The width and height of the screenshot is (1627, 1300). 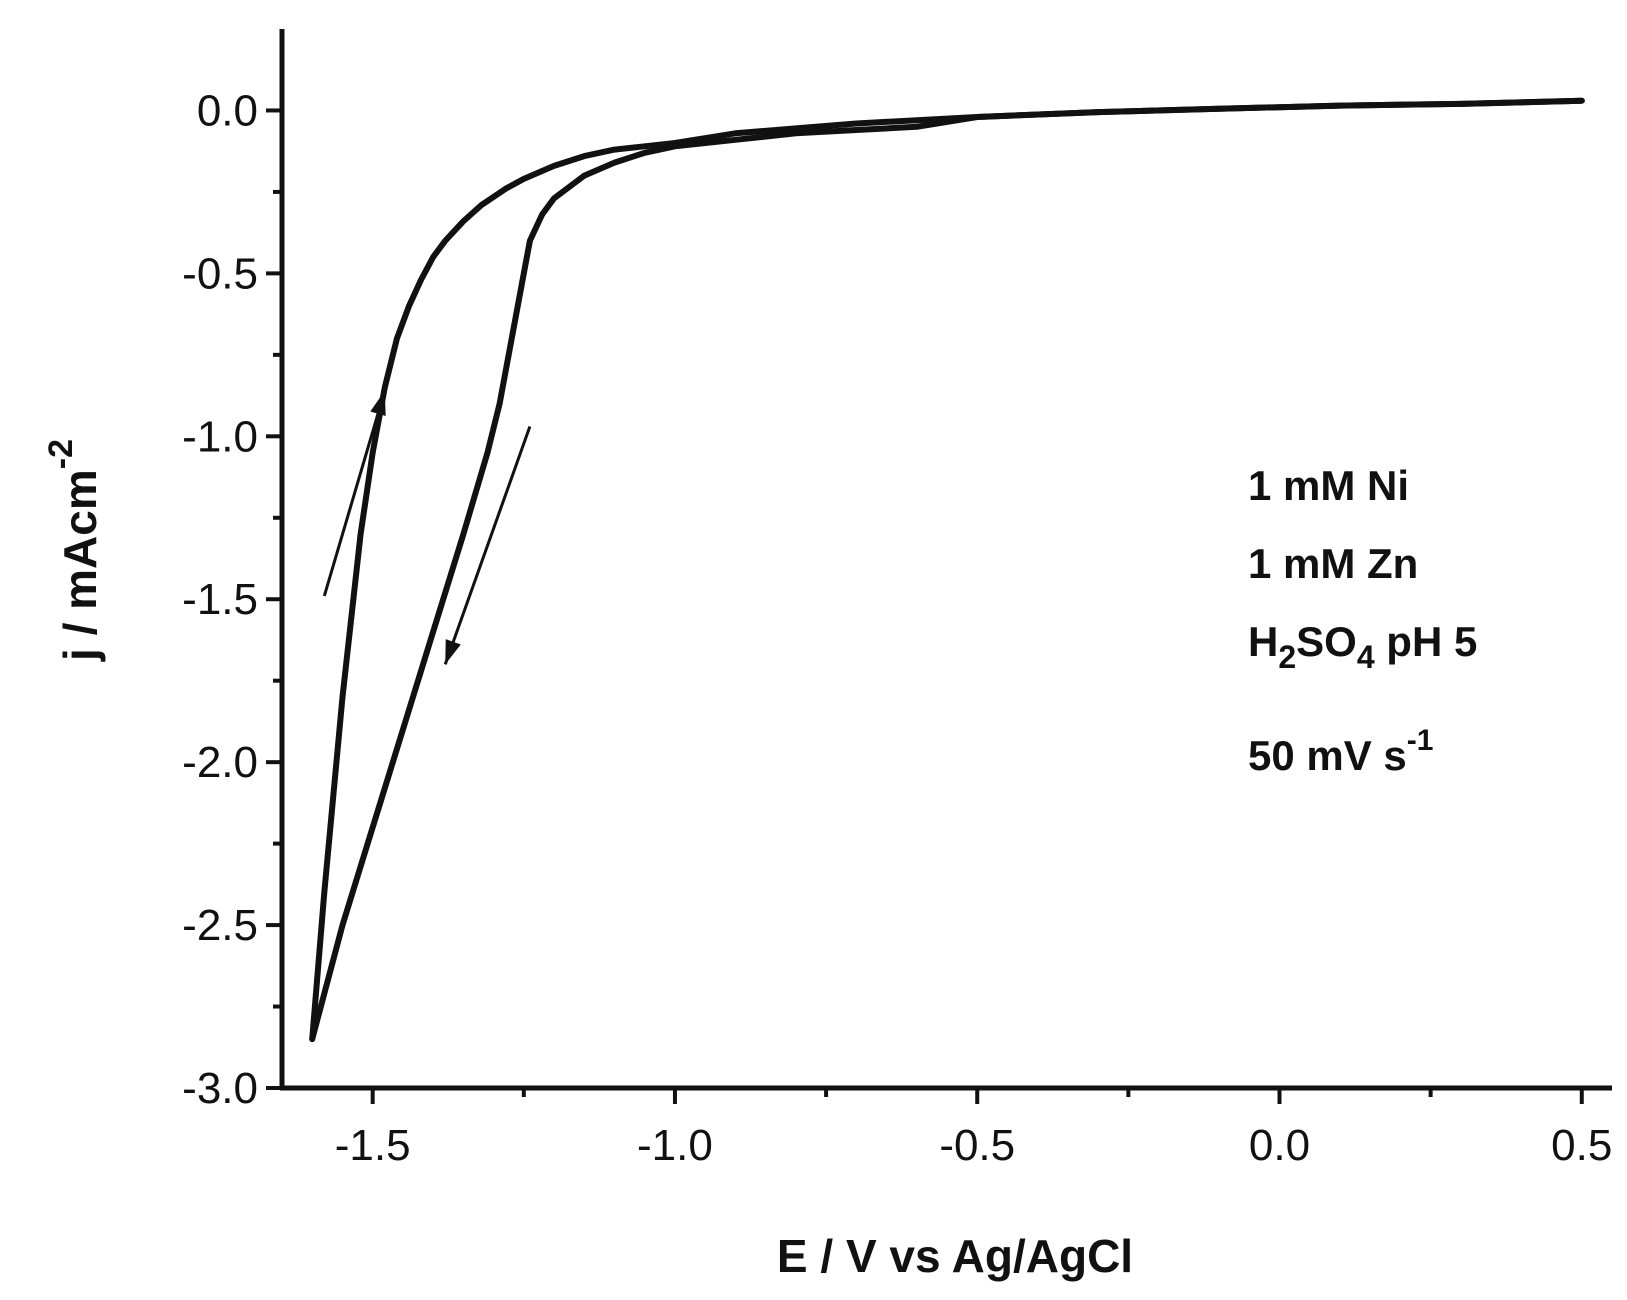 I want to click on y-axis-title: j / mAcm-2, so click(x=74, y=550).